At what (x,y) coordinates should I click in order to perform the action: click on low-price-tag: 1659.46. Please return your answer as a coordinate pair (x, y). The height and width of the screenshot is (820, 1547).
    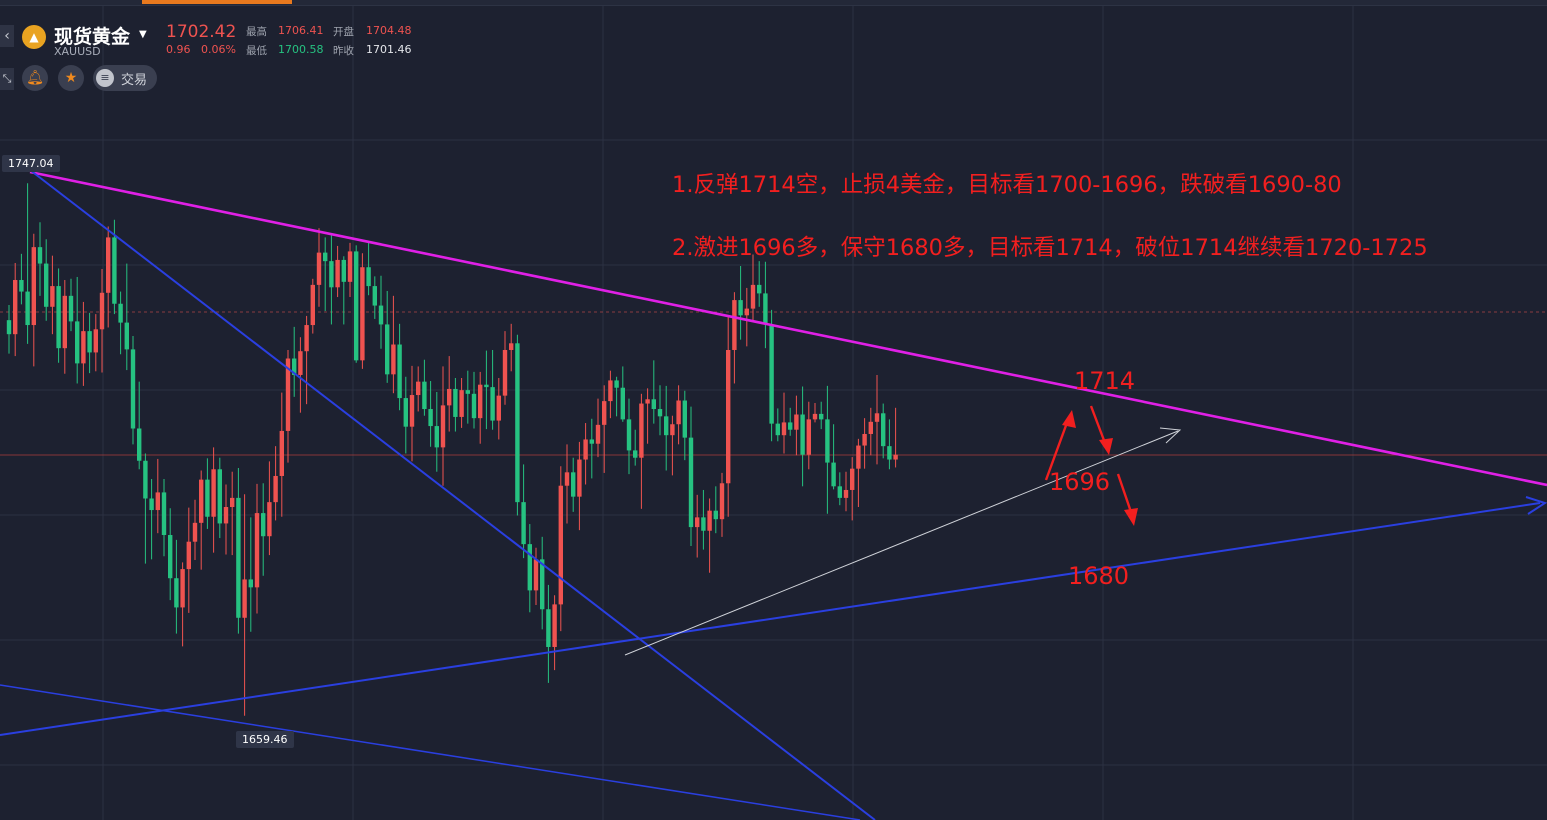
    Looking at the image, I should click on (265, 739).